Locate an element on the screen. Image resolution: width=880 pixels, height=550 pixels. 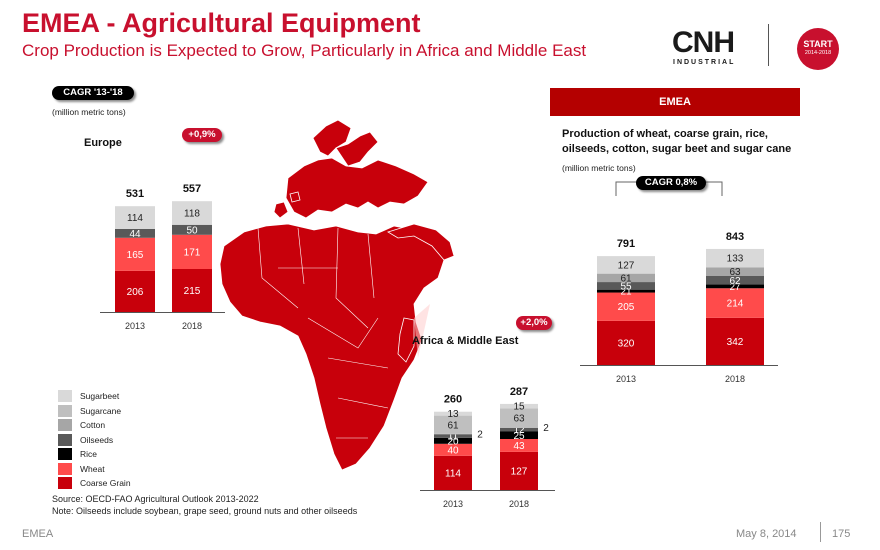
data-label: 127 is located at coordinates (519, 471).